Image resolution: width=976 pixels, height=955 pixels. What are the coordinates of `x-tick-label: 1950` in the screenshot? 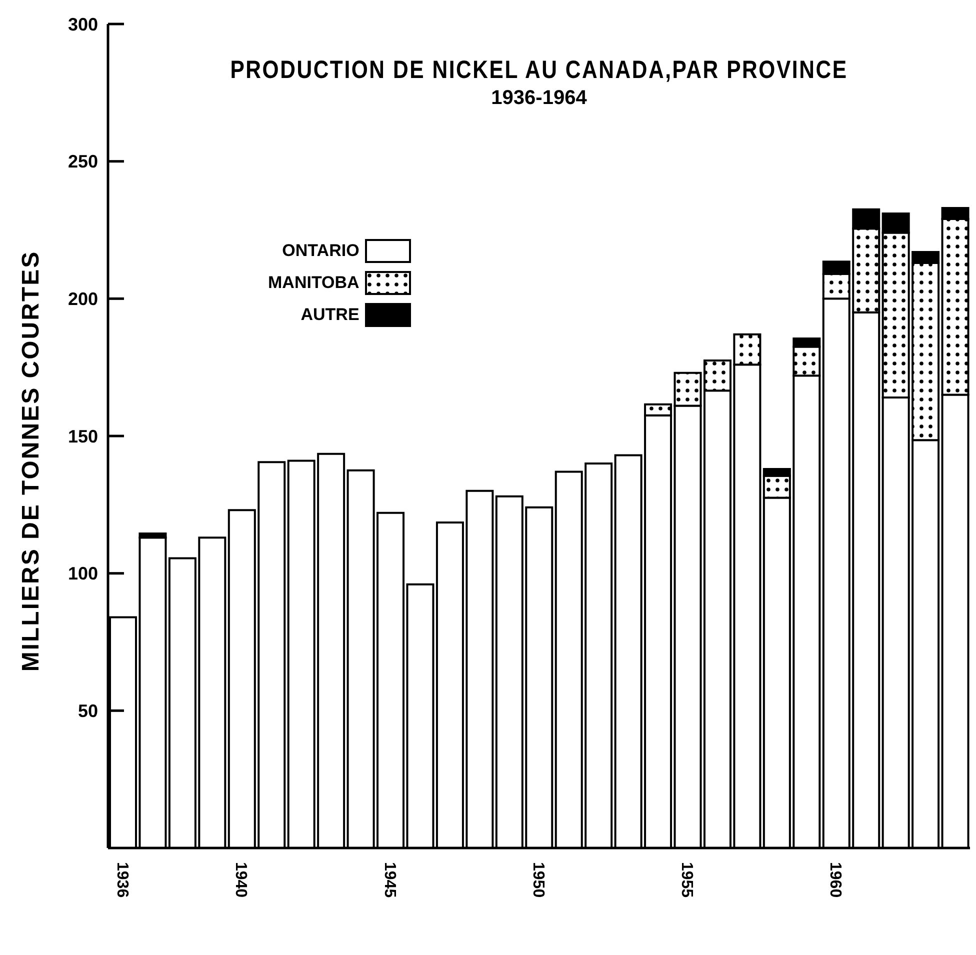 It's located at (537, 880).